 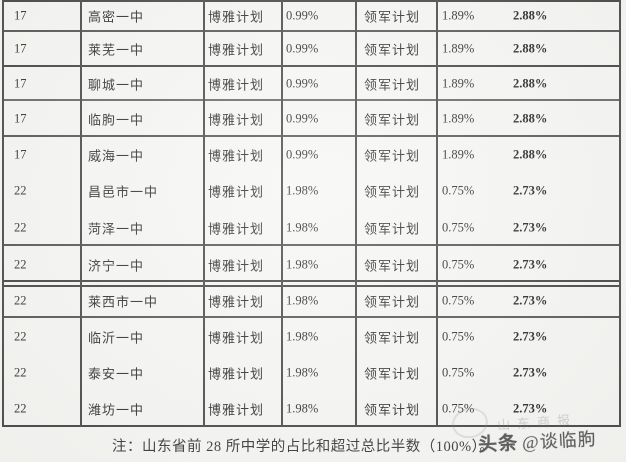 I want to click on table-row: 22 济宁一中 博雅计划 1.98% 领军计划 0.75% 2.73%, so click(x=311, y=265).